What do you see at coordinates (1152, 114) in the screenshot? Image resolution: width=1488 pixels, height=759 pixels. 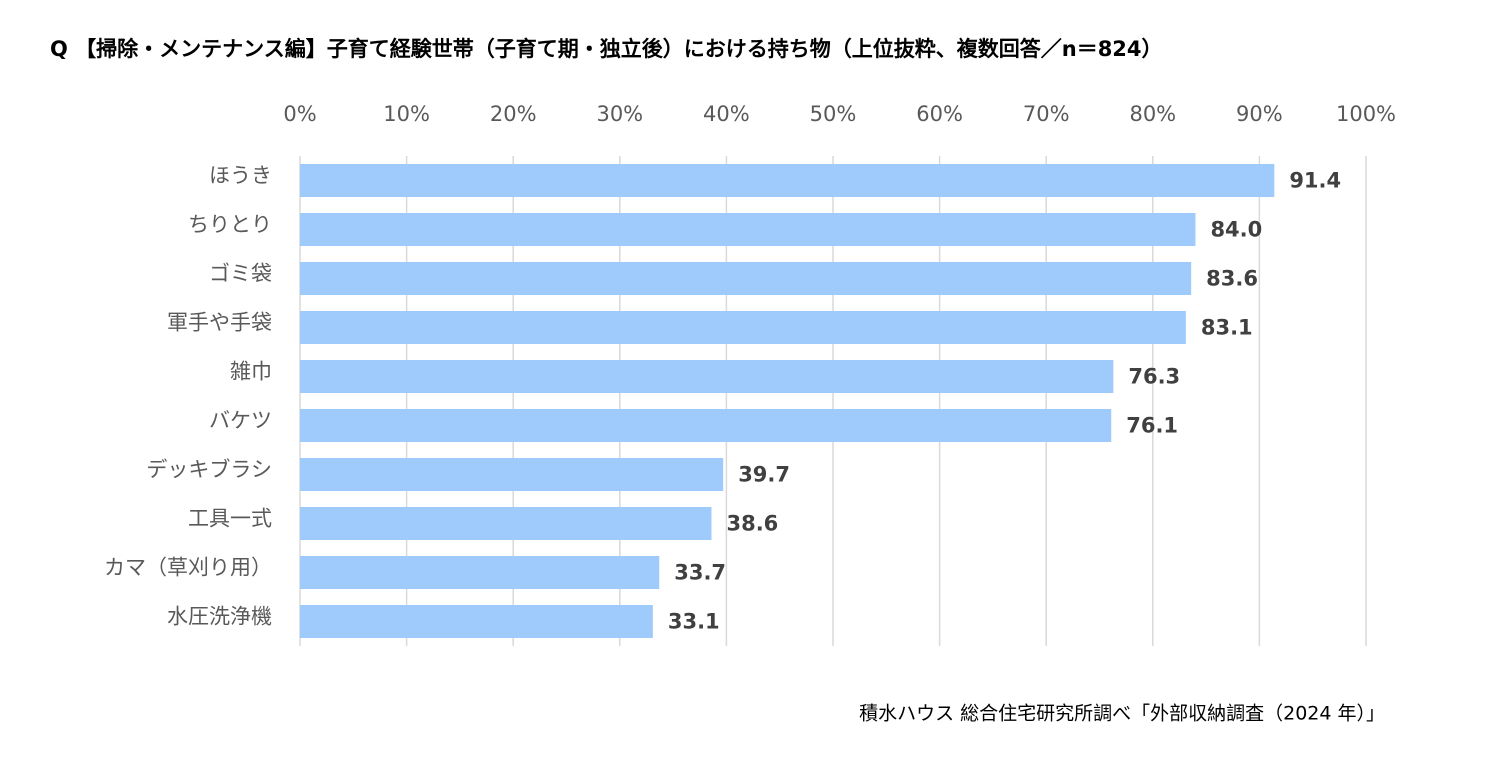 I see `x-tick-label: 80%` at bounding box center [1152, 114].